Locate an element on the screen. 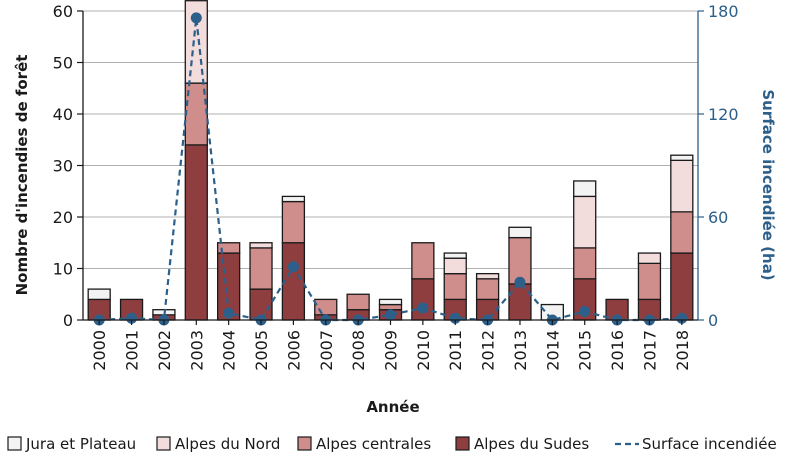  y-tick-label: 0 is located at coordinates (68, 320).